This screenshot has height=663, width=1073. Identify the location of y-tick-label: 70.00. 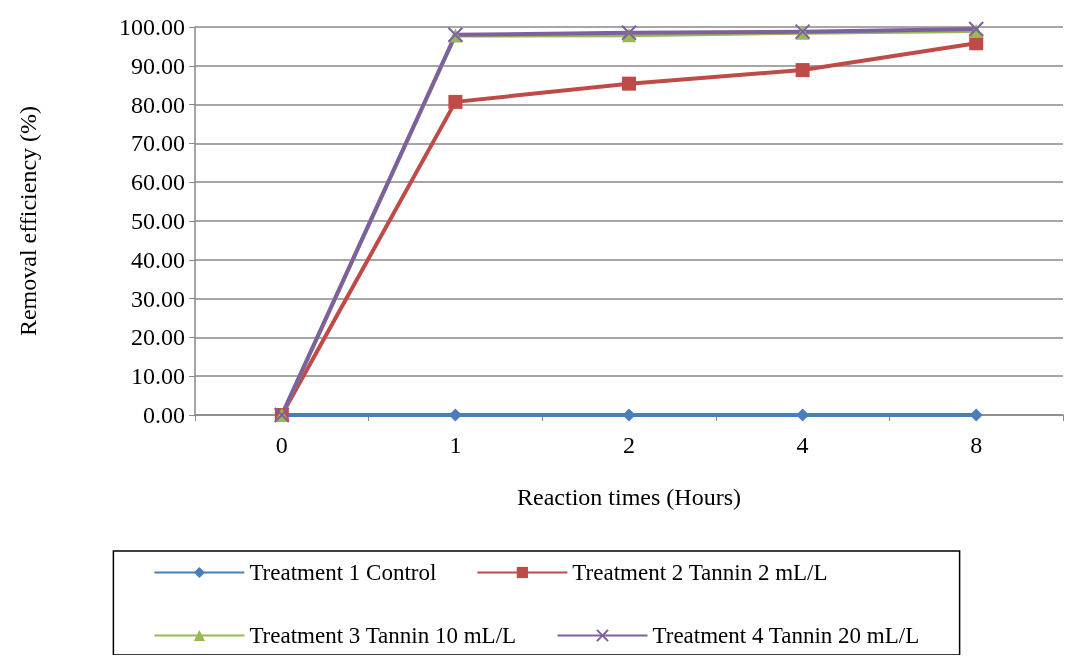
(158, 143).